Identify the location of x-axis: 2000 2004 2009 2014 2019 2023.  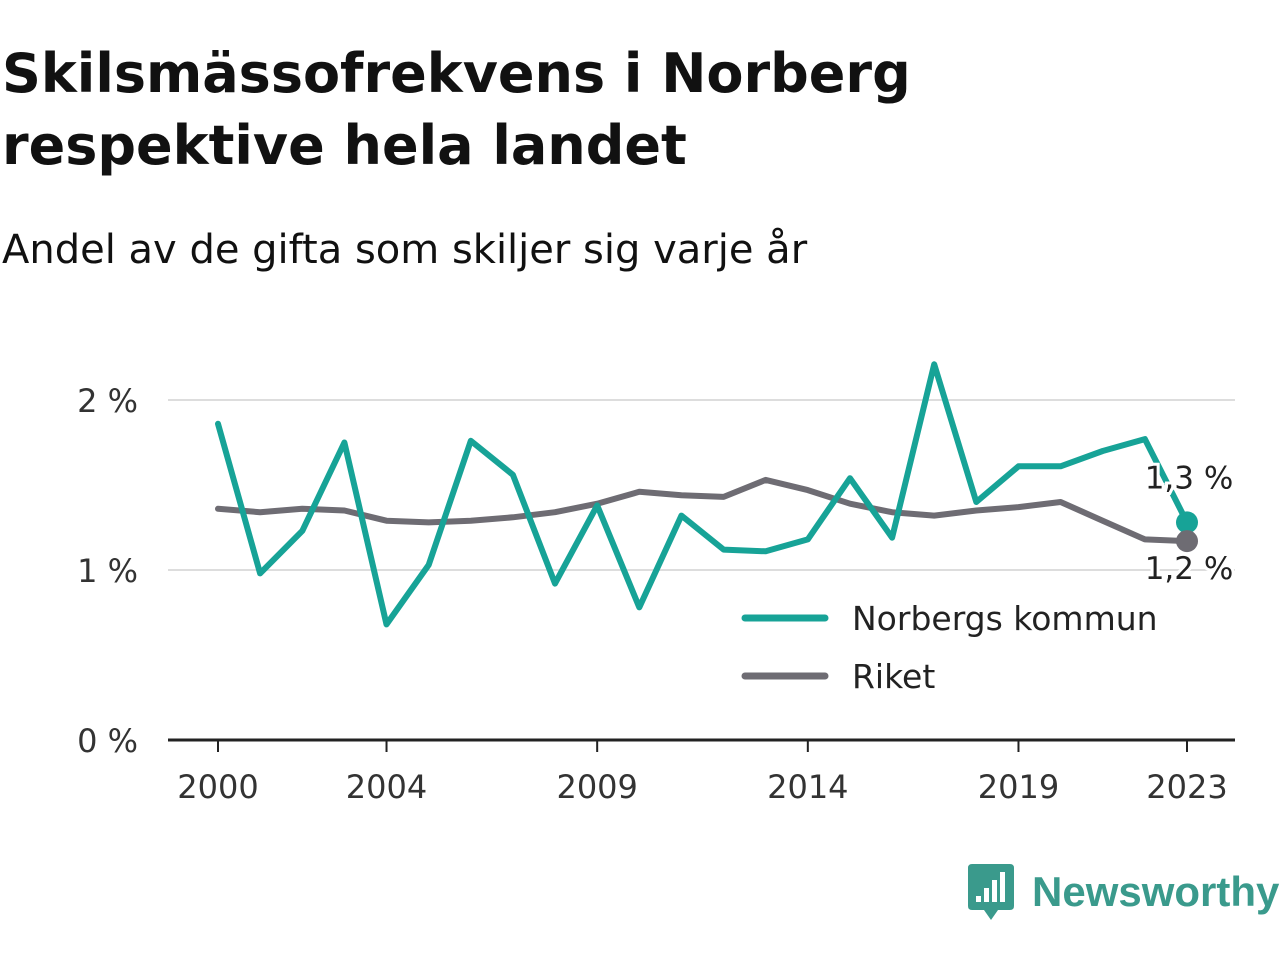
(701, 772).